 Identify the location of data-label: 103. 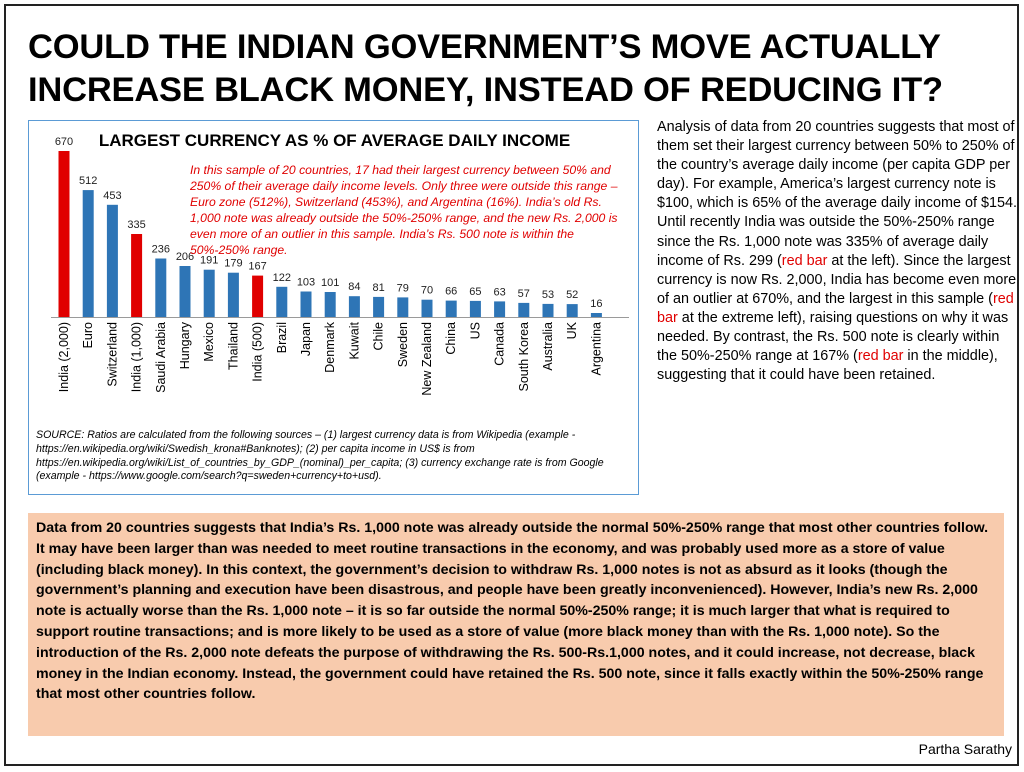
(306, 283).